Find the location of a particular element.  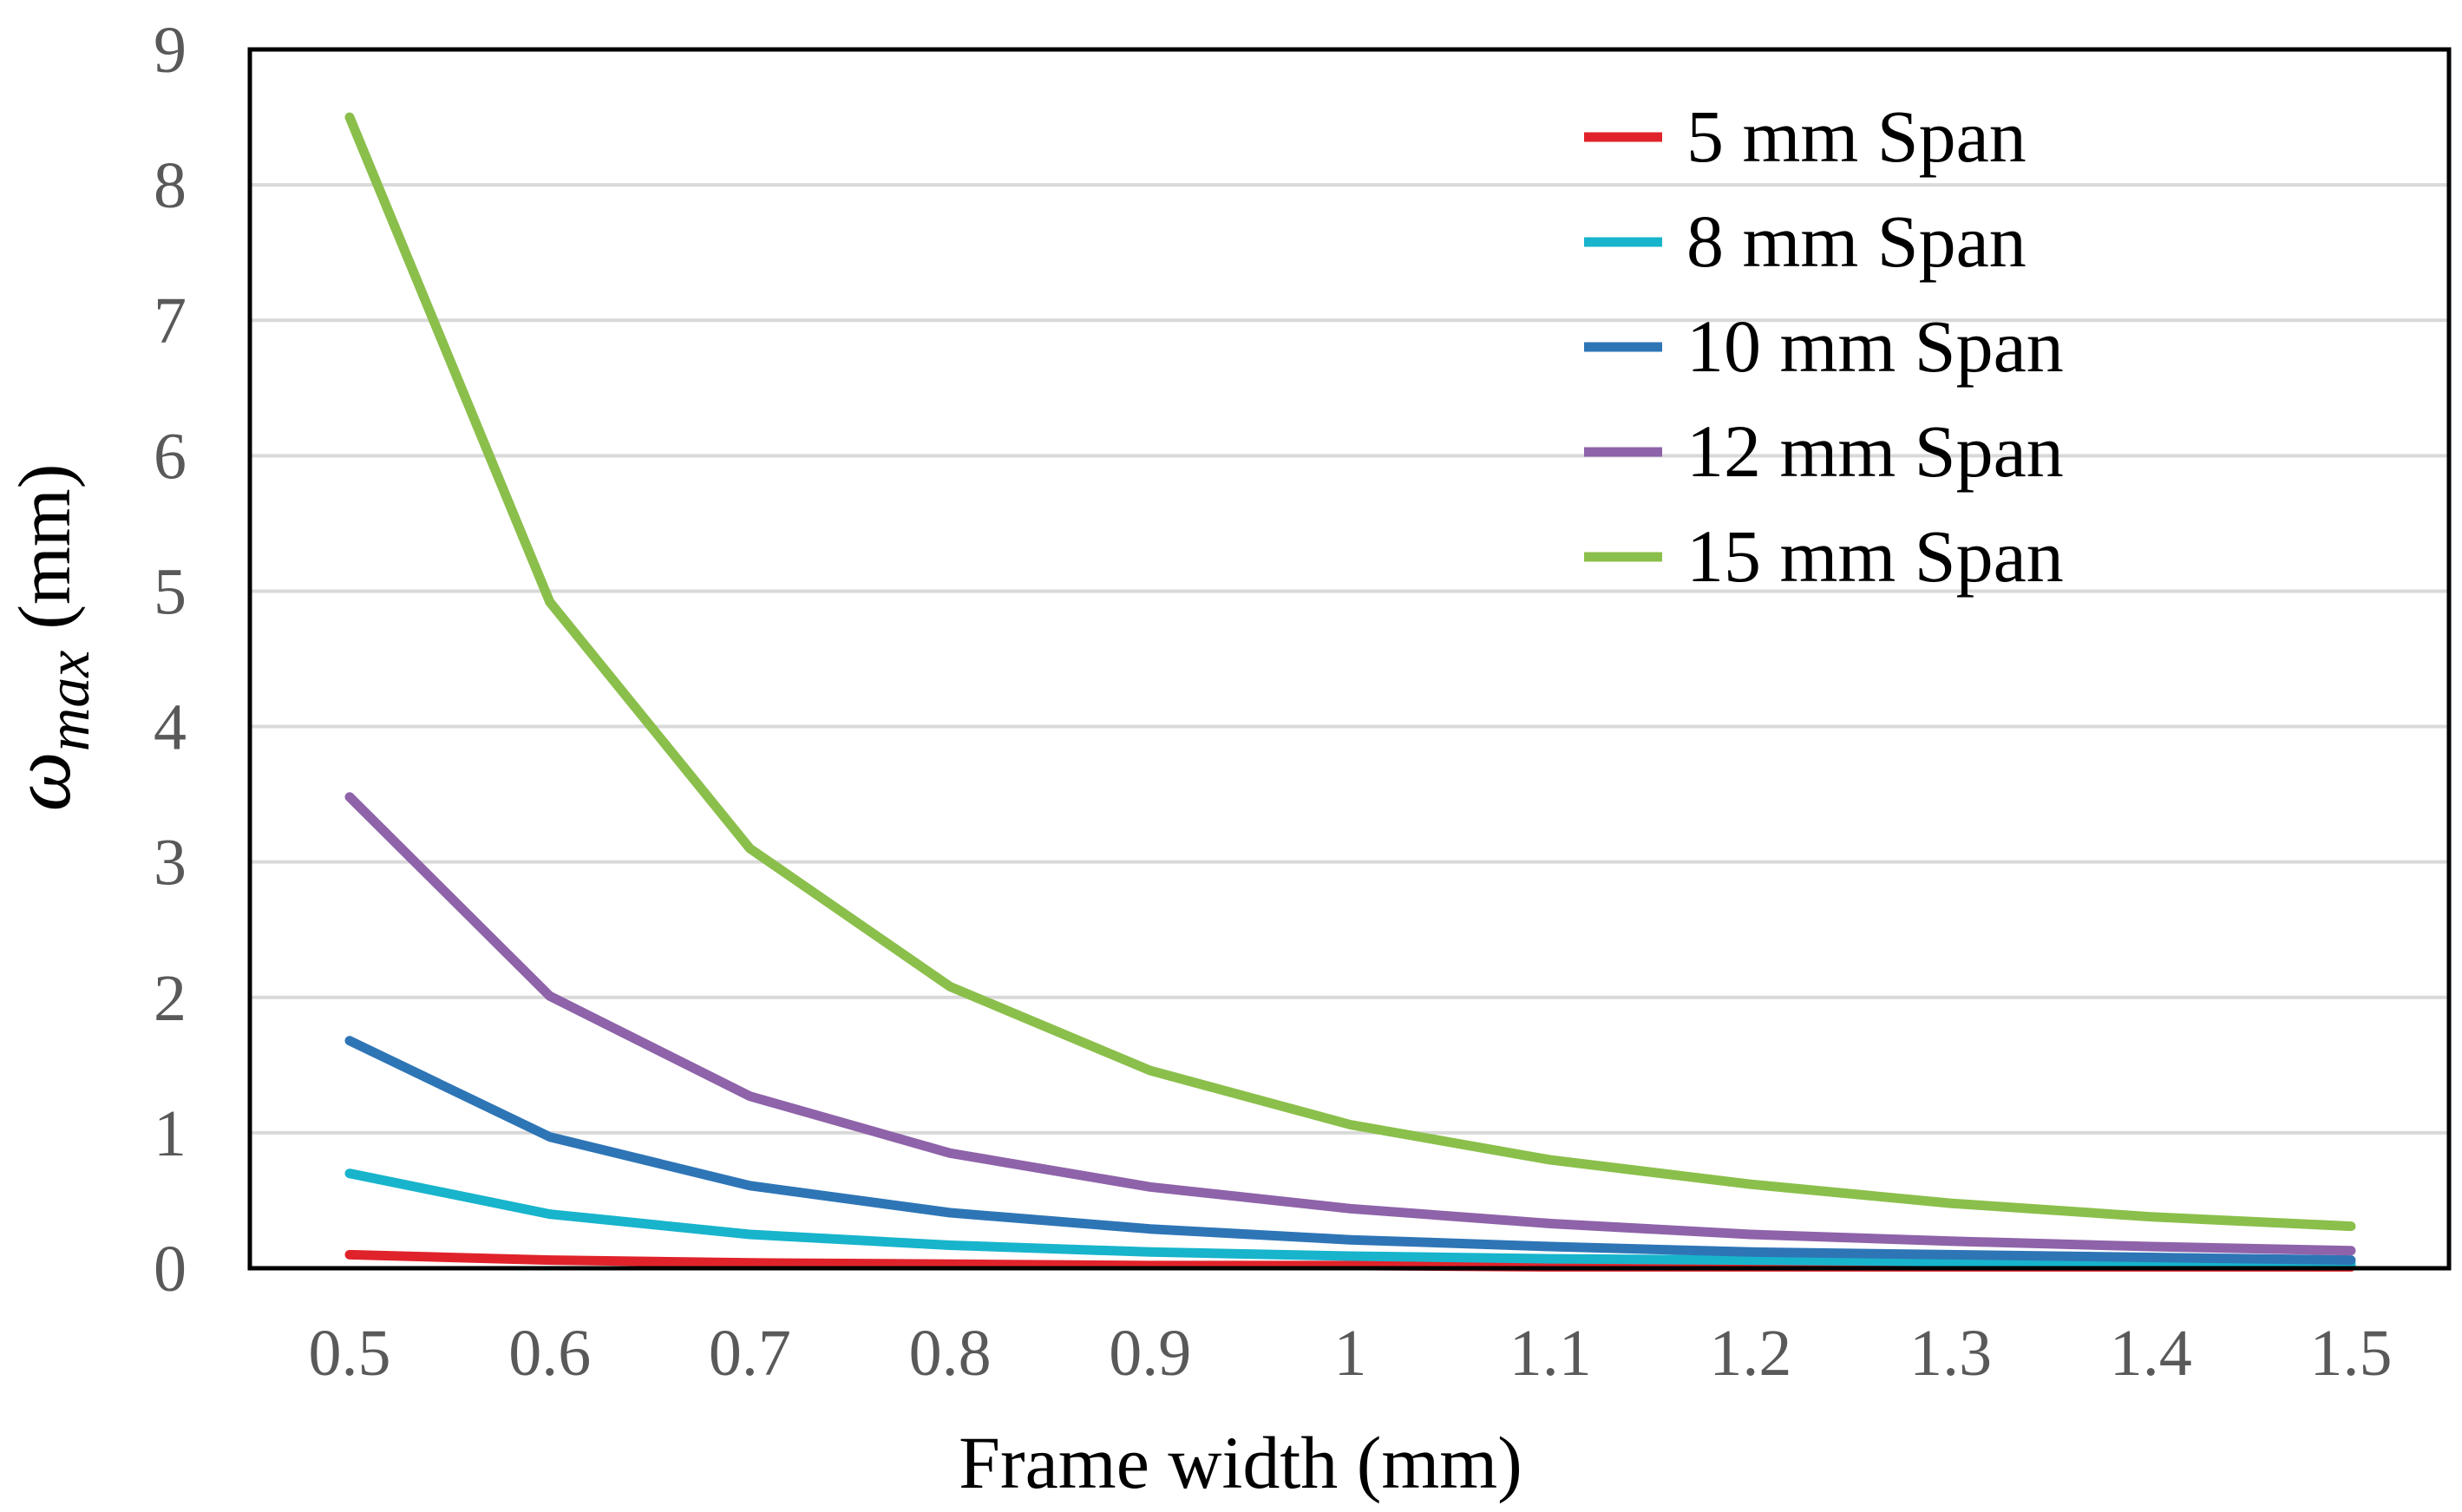

legend-label: 15 mm Span is located at coordinates (1875, 556).